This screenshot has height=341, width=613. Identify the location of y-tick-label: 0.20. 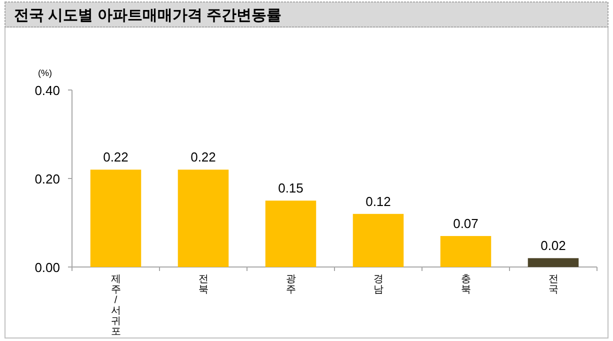
(47, 179).